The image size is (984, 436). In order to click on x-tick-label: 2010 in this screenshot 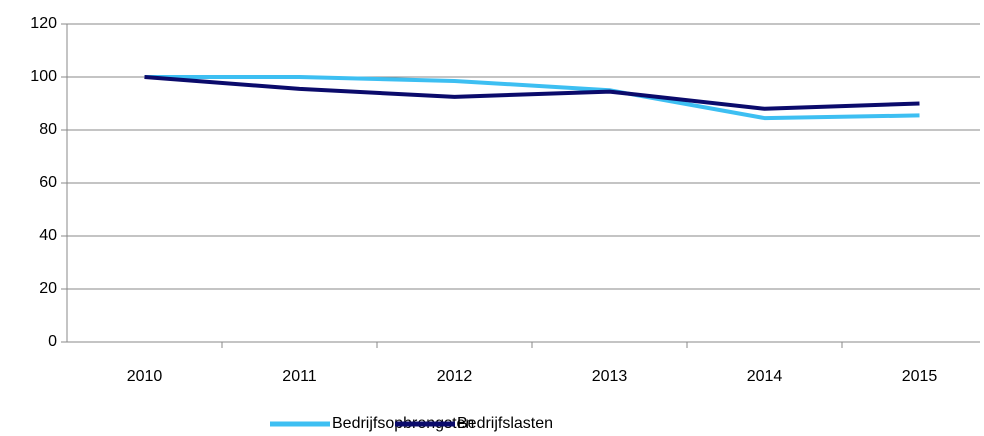, I will do `click(145, 376)`.